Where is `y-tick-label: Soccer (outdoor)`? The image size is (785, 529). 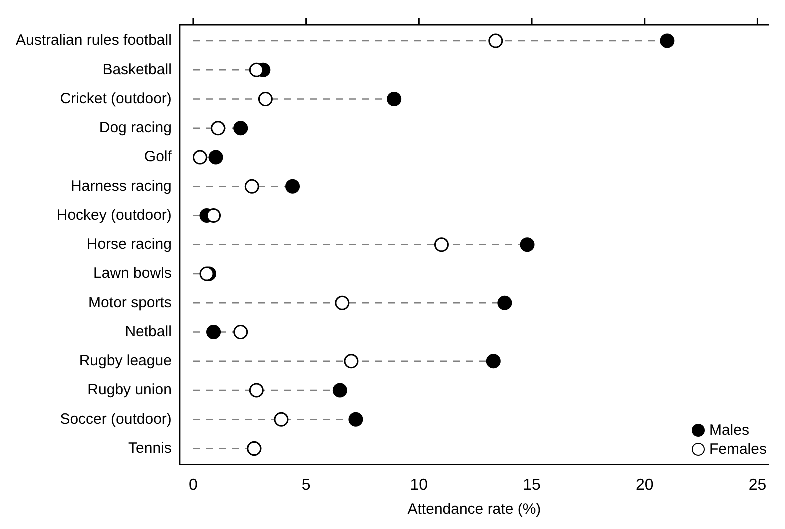
y-tick-label: Soccer (outdoor) is located at coordinates (116, 419).